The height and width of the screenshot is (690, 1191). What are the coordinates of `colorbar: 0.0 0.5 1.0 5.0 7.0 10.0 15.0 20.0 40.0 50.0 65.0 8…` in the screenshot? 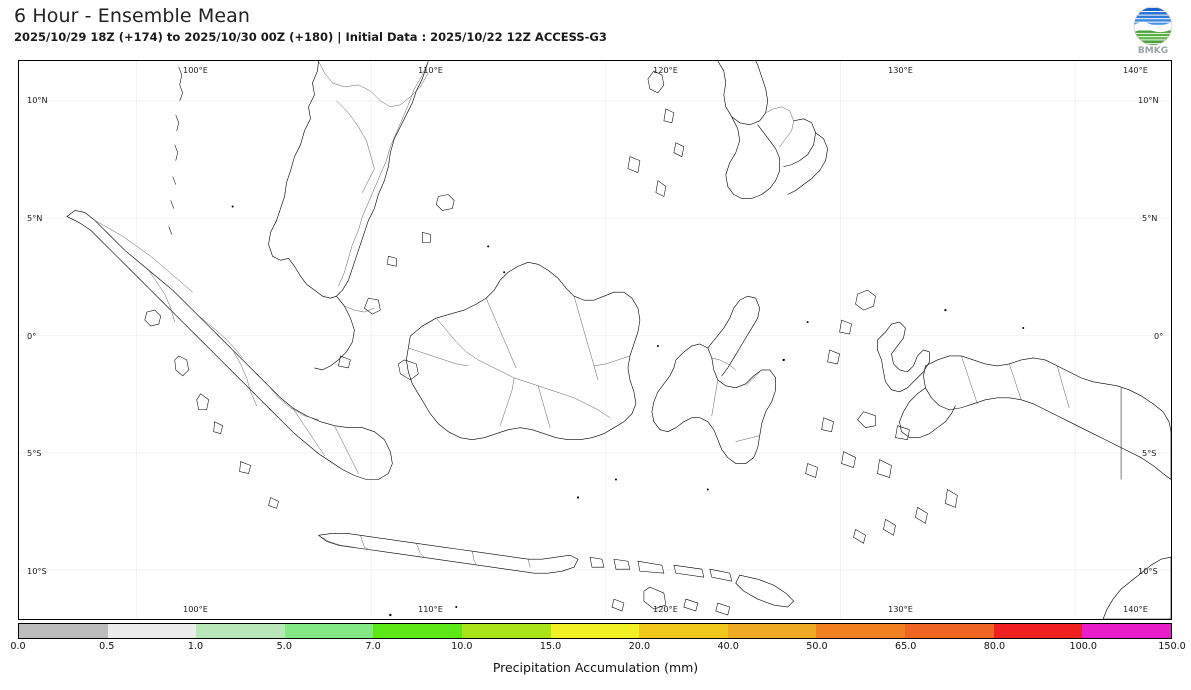 It's located at (598, 639).